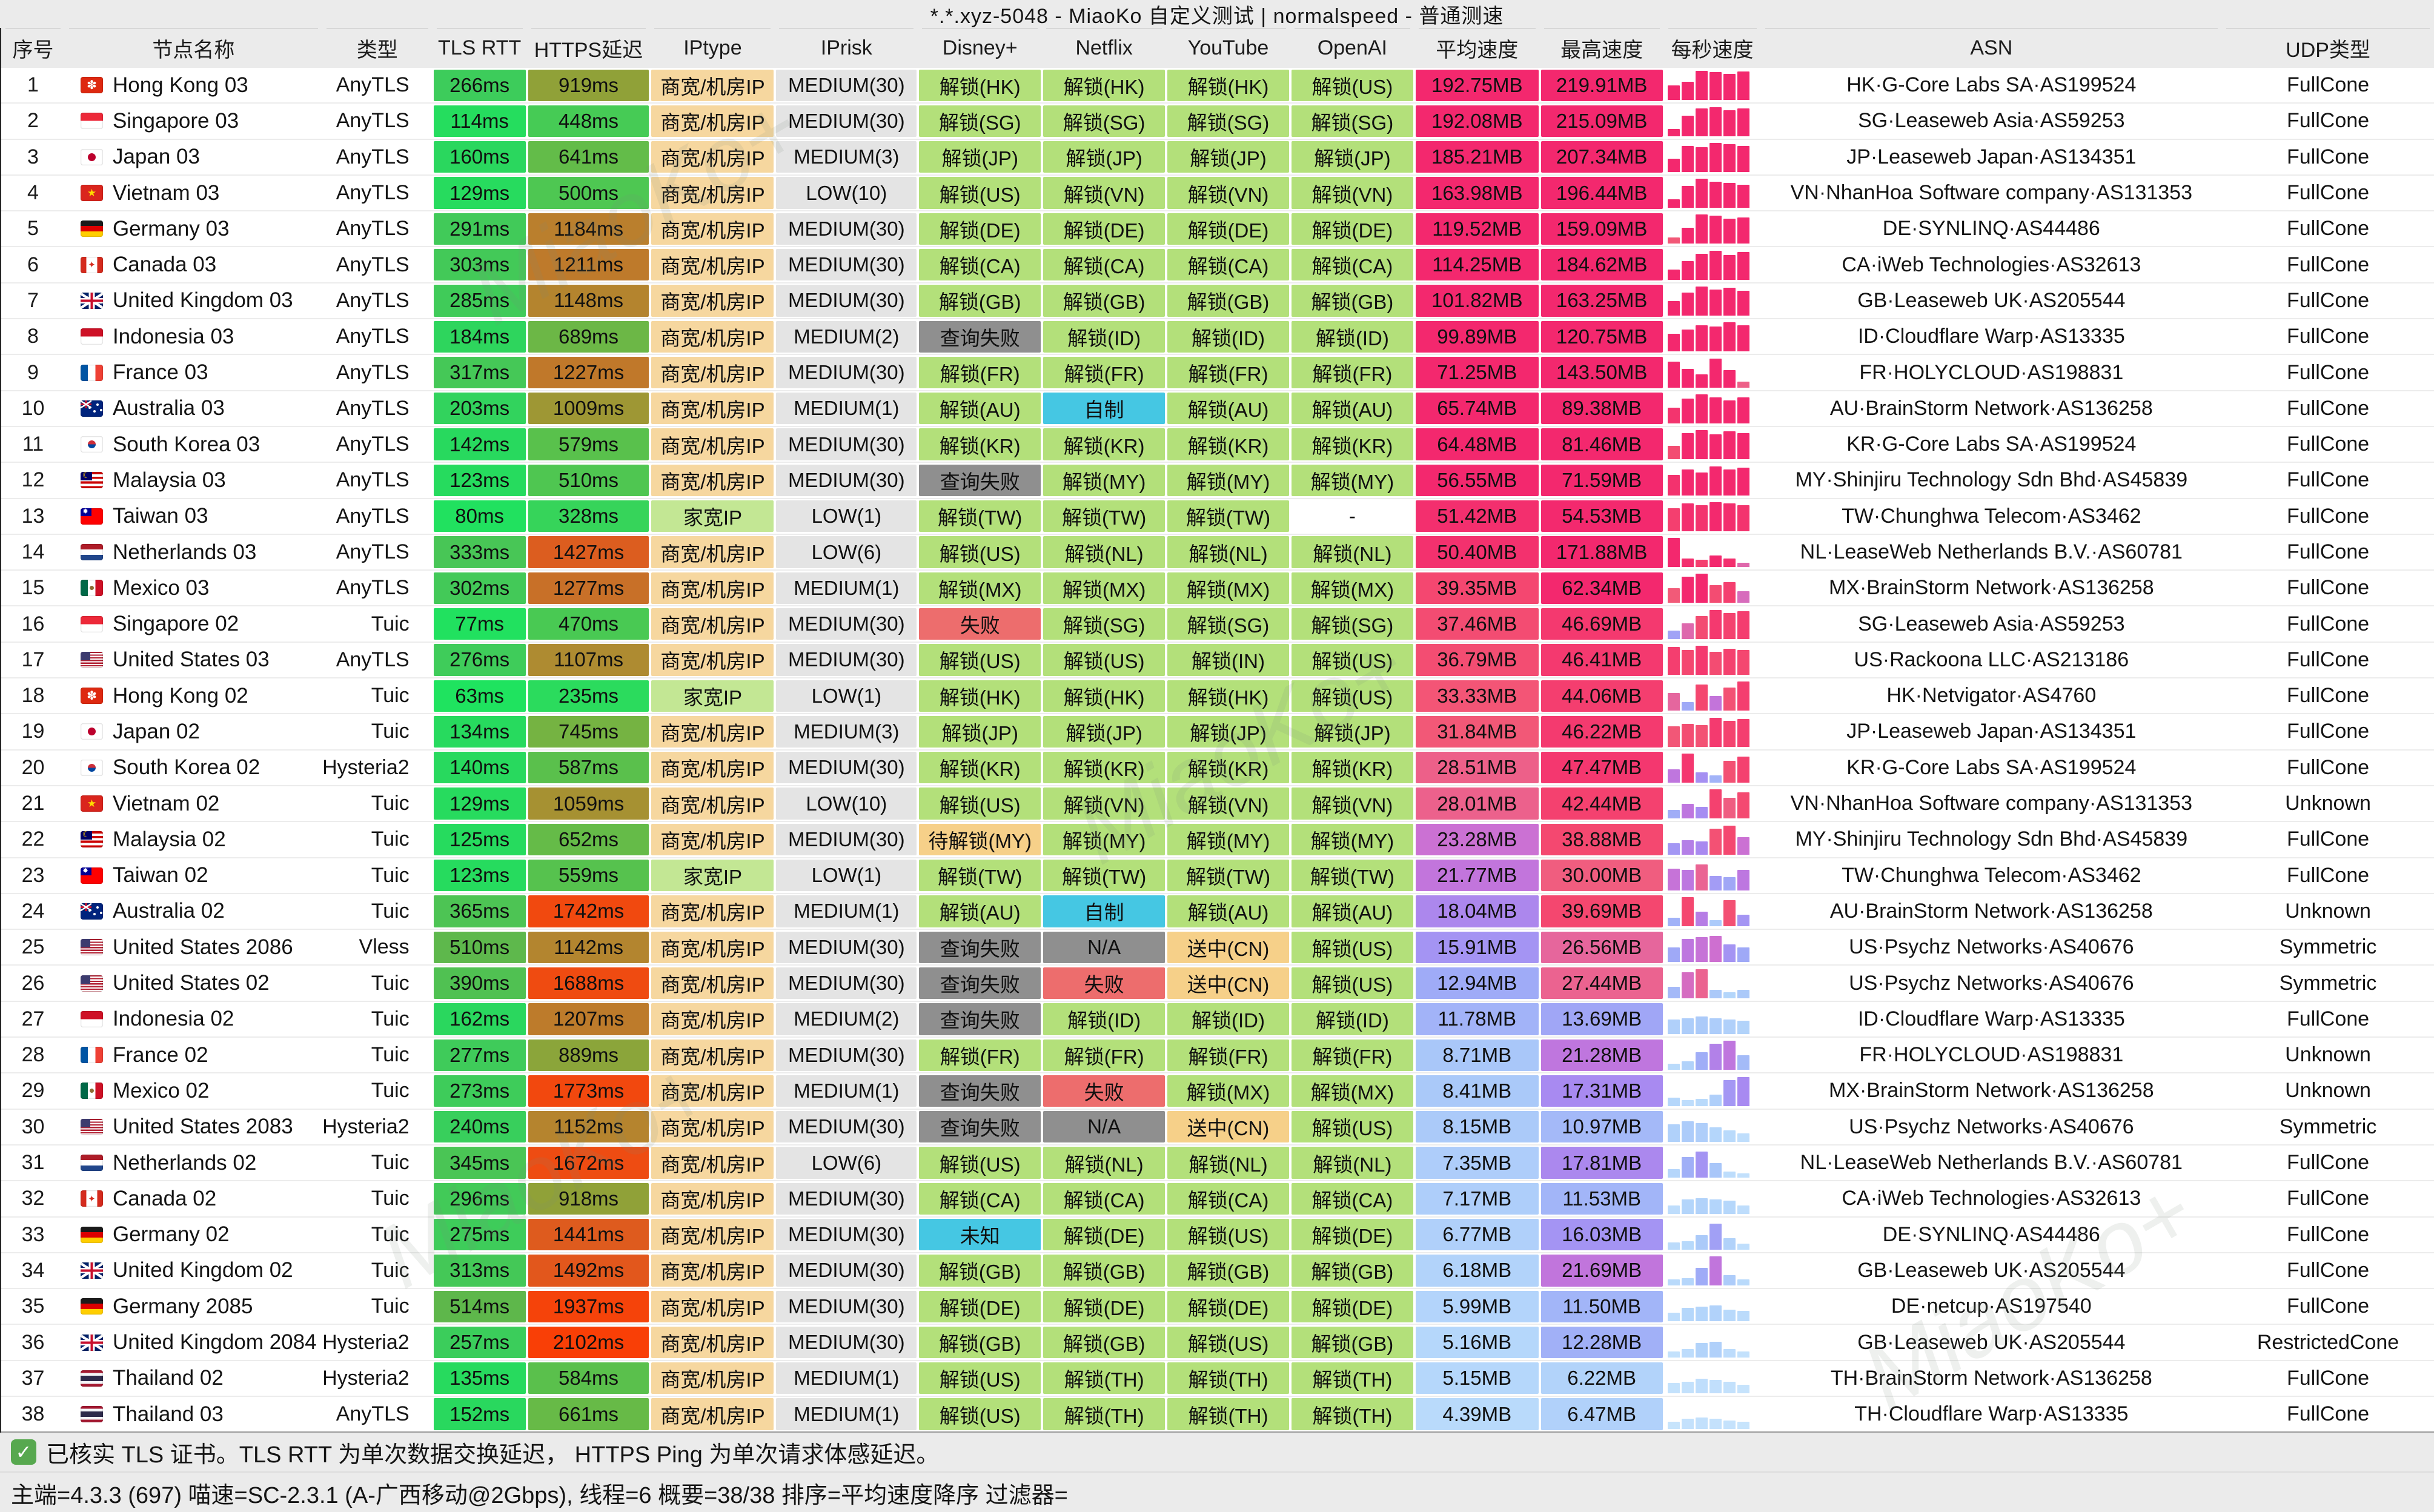 Image resolution: width=2434 pixels, height=1512 pixels. Describe the element at coordinates (2328, 1090) in the screenshot. I see `cell-udp-type: Unknown` at that location.